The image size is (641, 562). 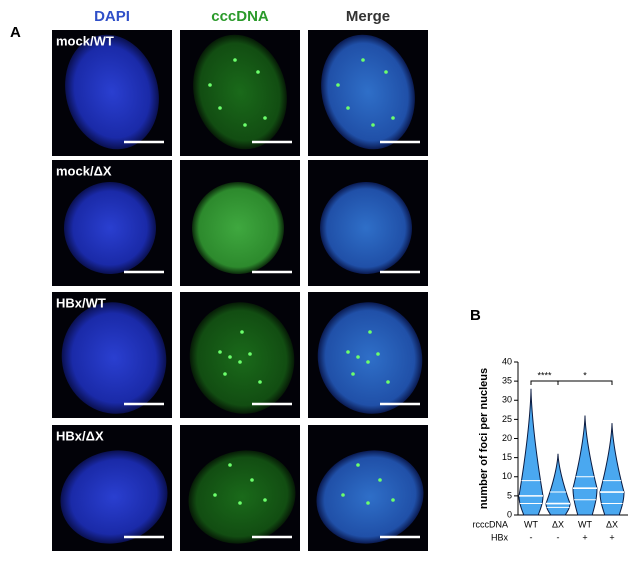 What do you see at coordinates (507, 438) in the screenshot?
I see `y-tick-label: 20` at bounding box center [507, 438].